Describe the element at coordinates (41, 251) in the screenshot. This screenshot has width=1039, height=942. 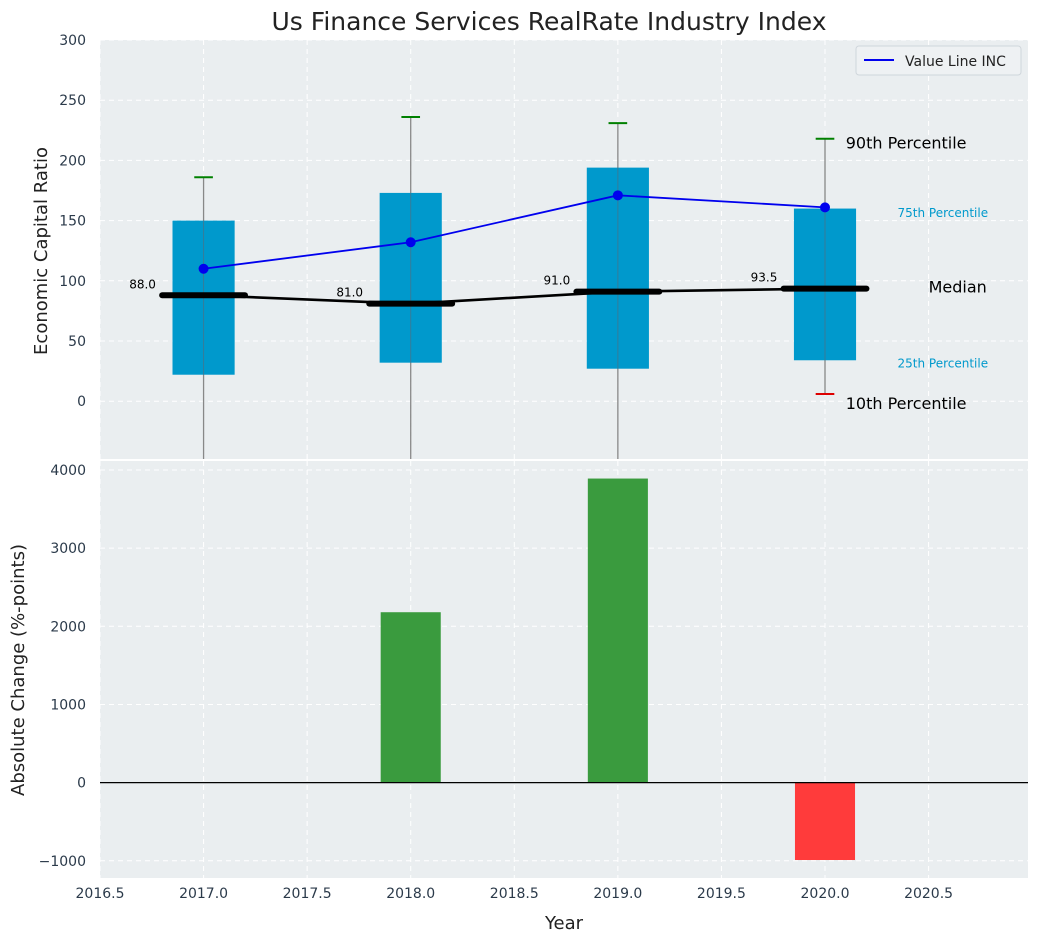
I see `top-ylabel: Economic Capital Ratio` at that location.